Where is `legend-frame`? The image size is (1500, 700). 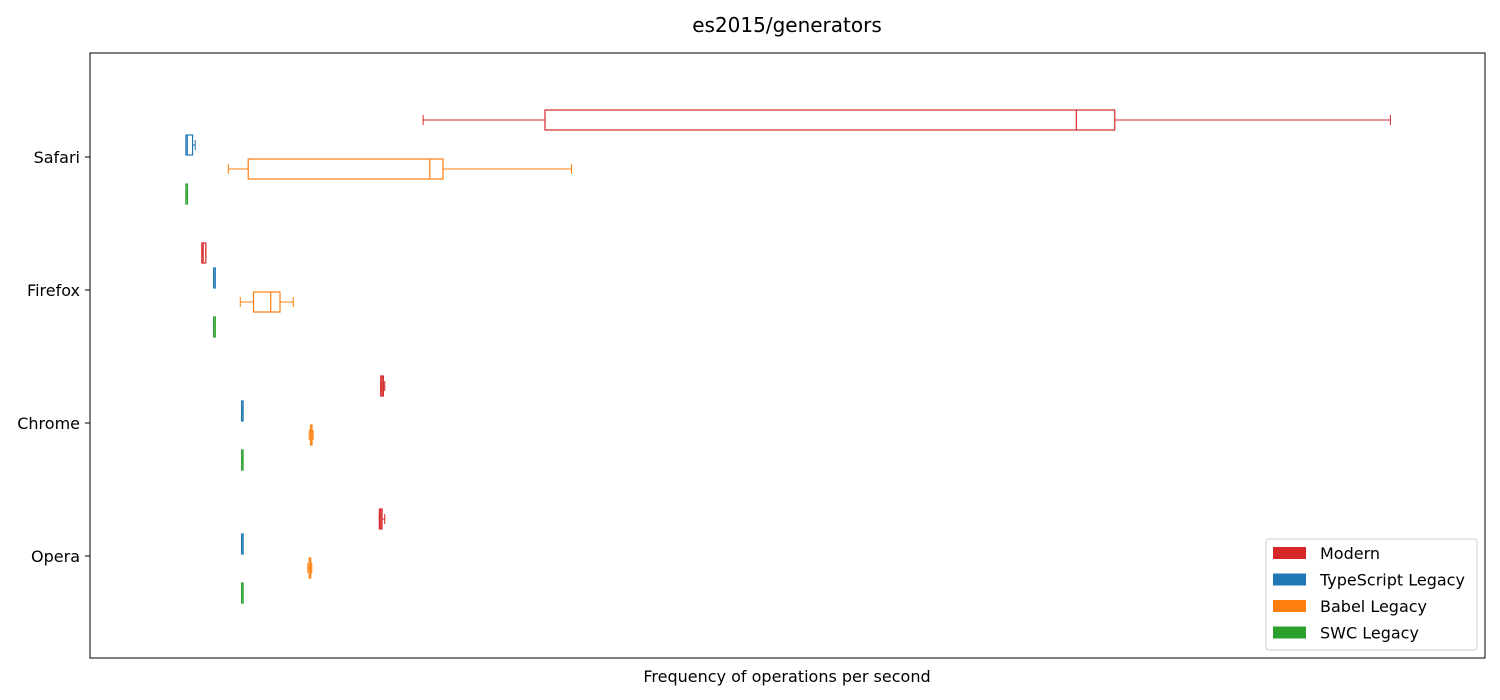
legend-frame is located at coordinates (1371, 594).